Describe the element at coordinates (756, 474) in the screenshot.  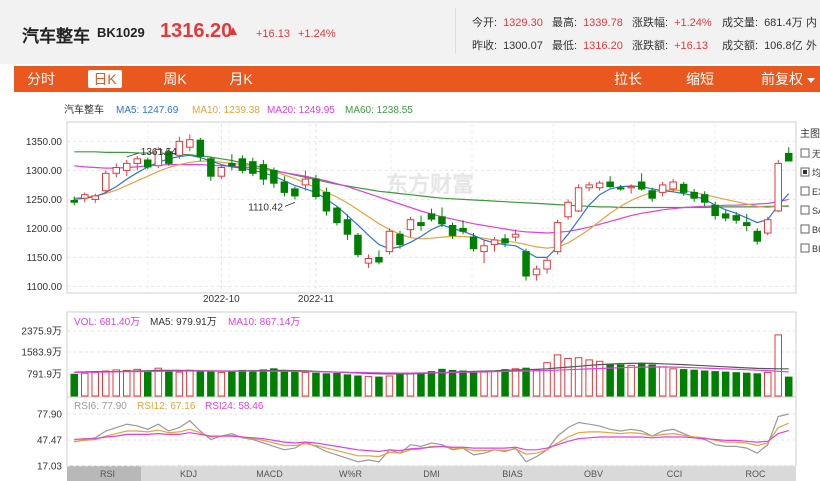
I see `indicator-tab: ROC` at that location.